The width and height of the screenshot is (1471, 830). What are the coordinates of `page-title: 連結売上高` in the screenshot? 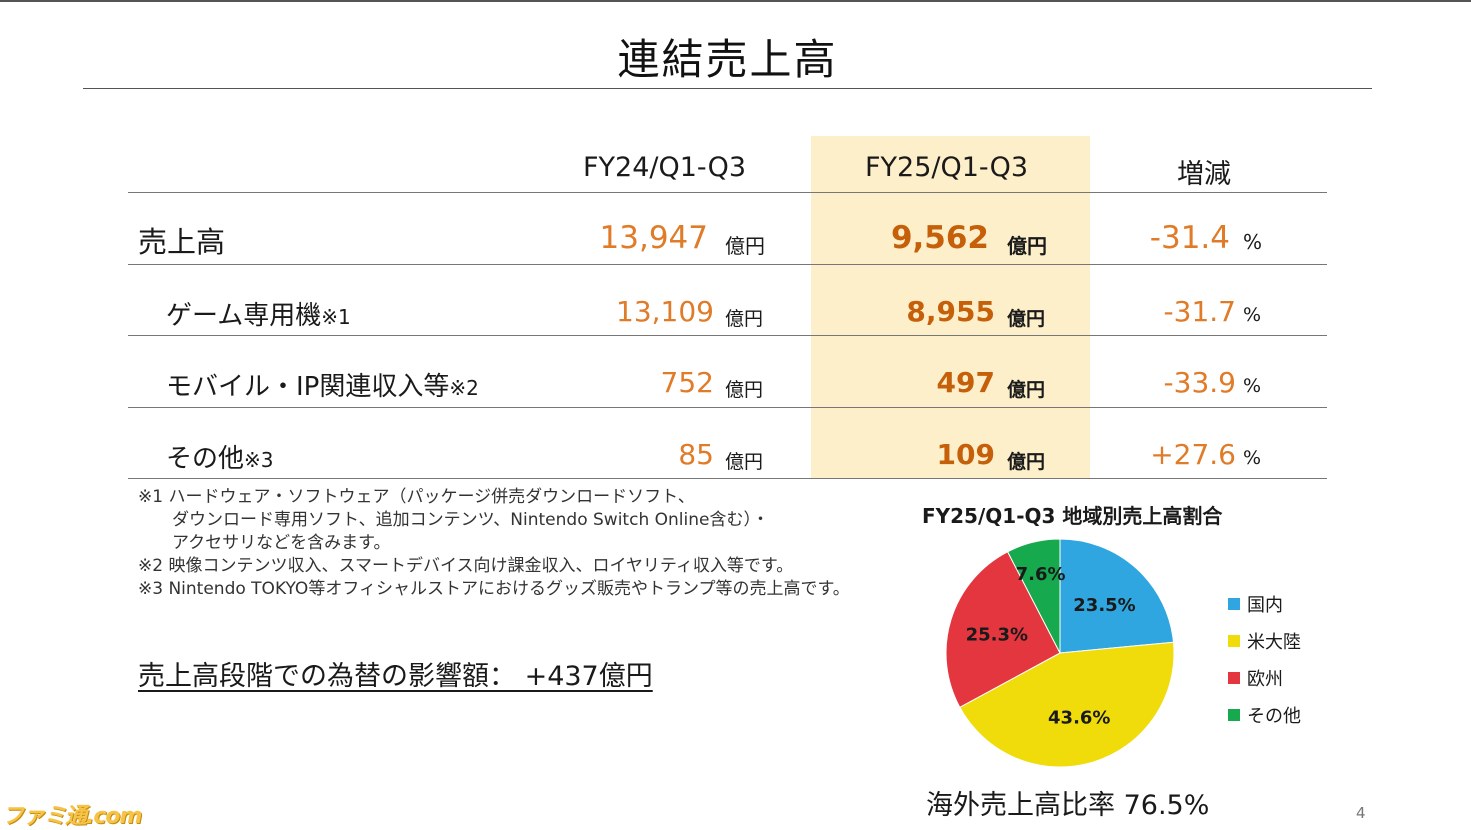 It's located at (727, 59).